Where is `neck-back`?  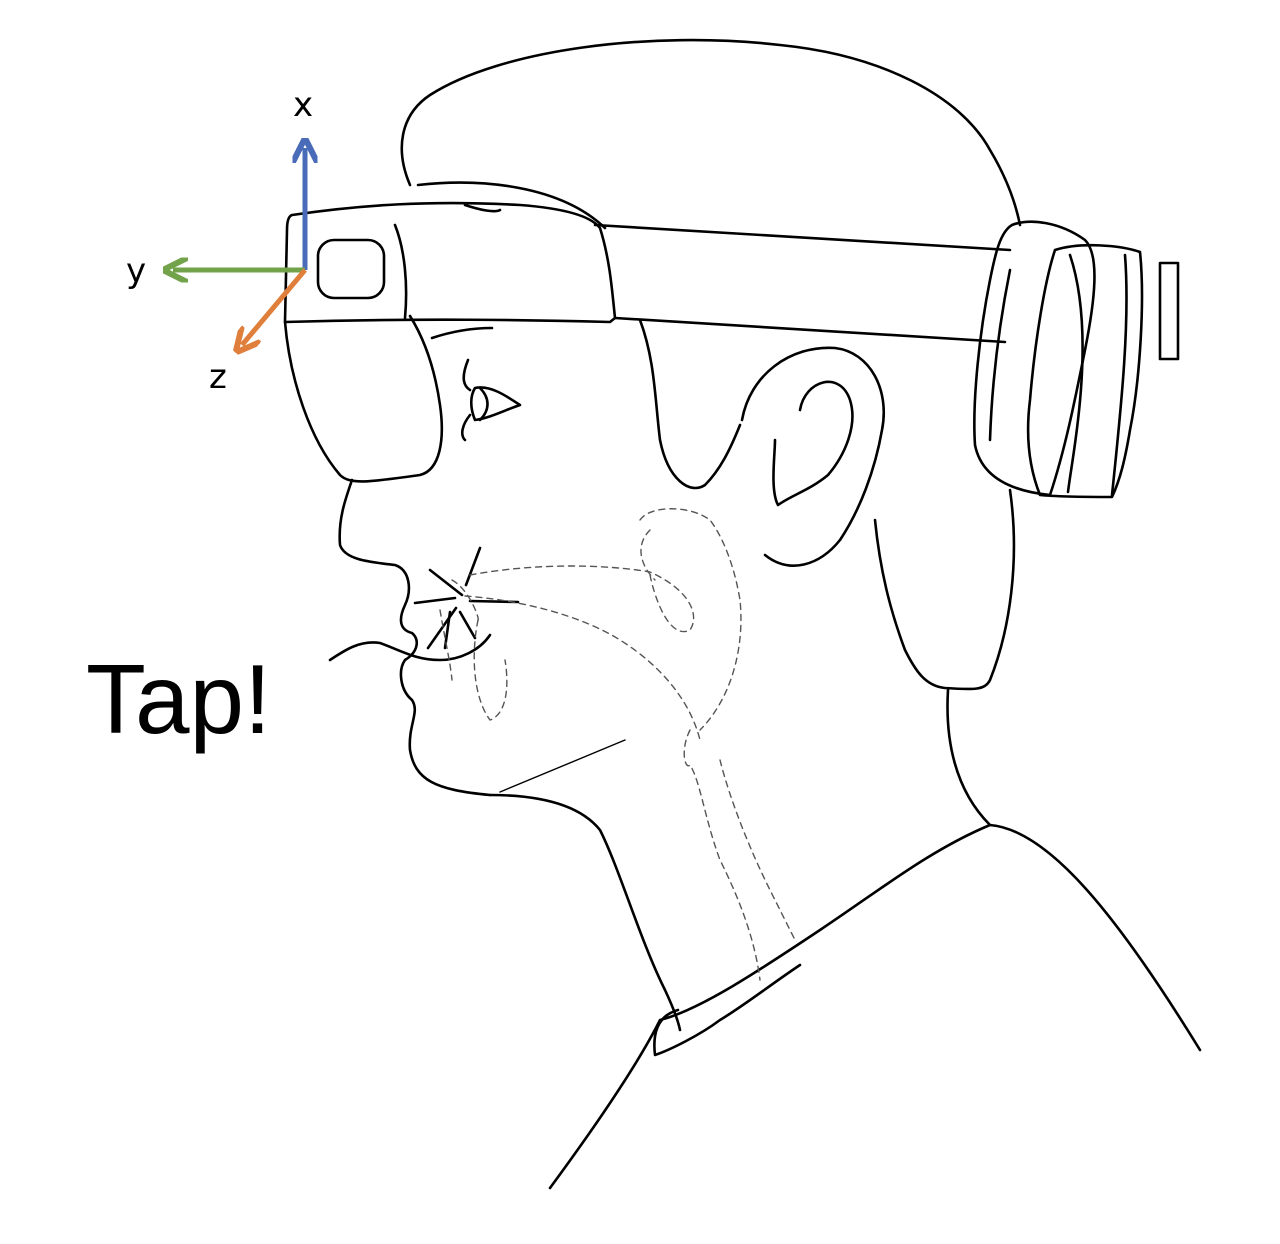
neck-back is located at coordinates (969, 757).